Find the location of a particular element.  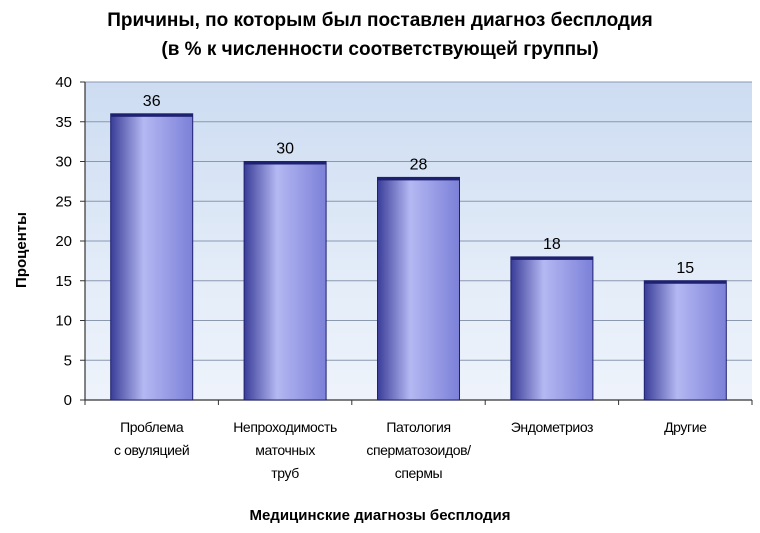

y-tick-label: 0 is located at coordinates (68, 400).